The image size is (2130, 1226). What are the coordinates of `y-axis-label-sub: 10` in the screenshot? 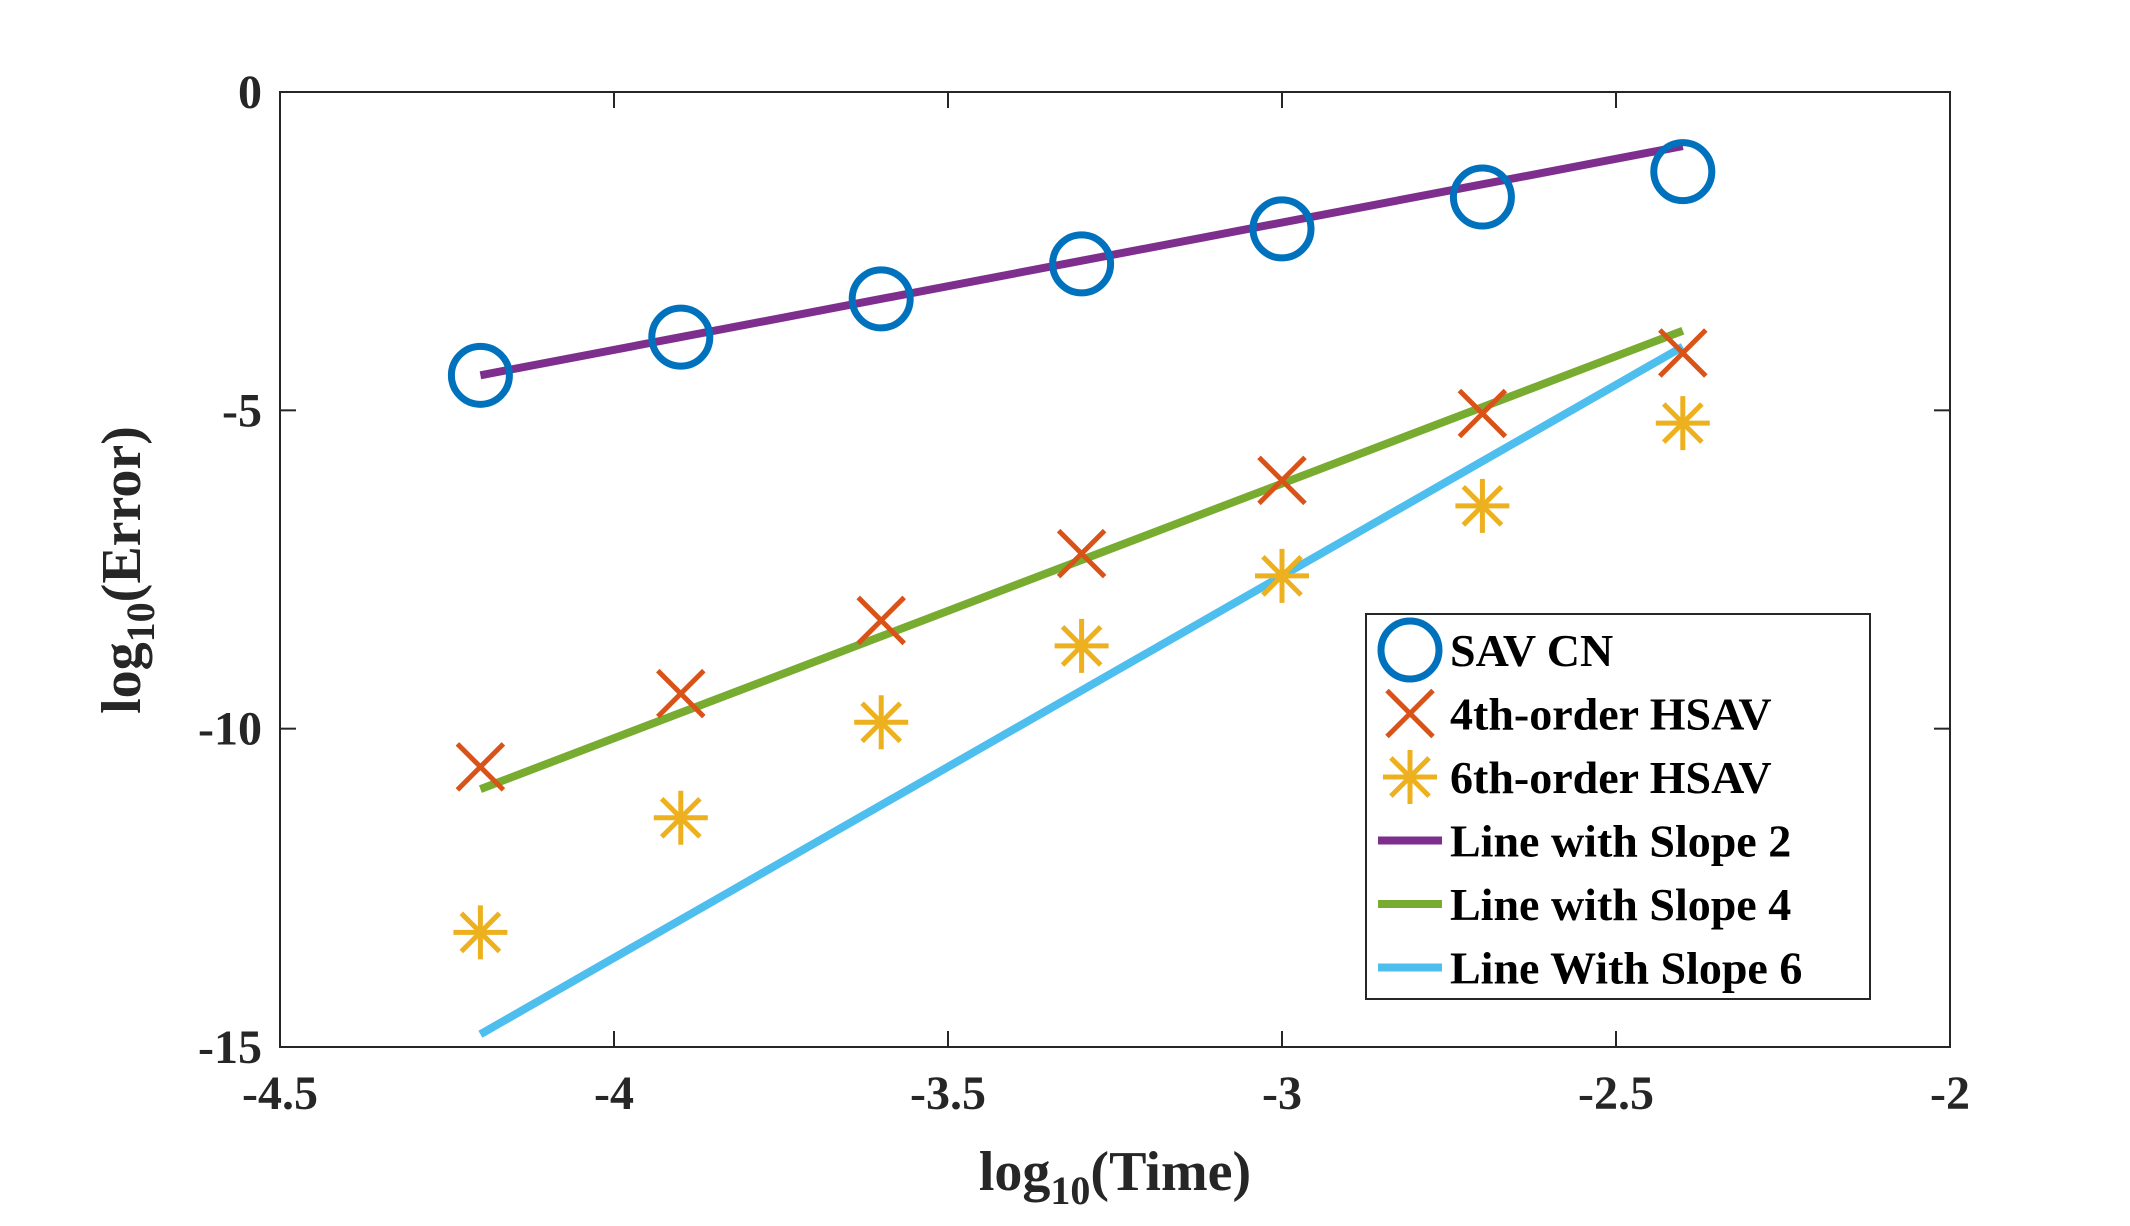 It's located at (140, 622).